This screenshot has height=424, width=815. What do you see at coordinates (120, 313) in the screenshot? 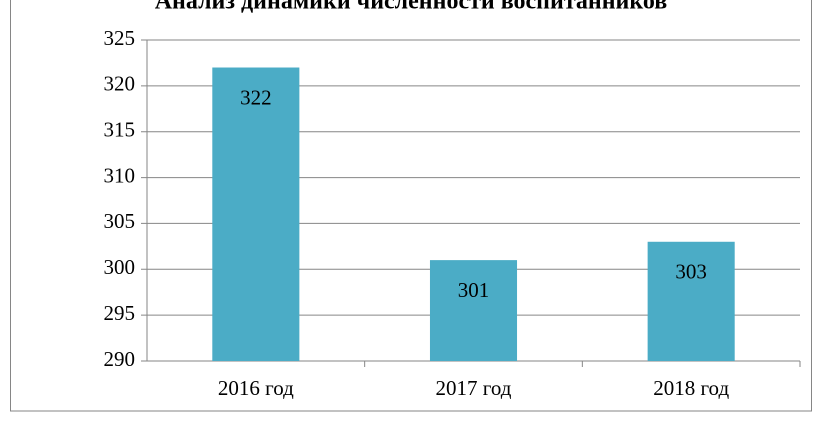
I see `y-tick-label: 295` at bounding box center [120, 313].